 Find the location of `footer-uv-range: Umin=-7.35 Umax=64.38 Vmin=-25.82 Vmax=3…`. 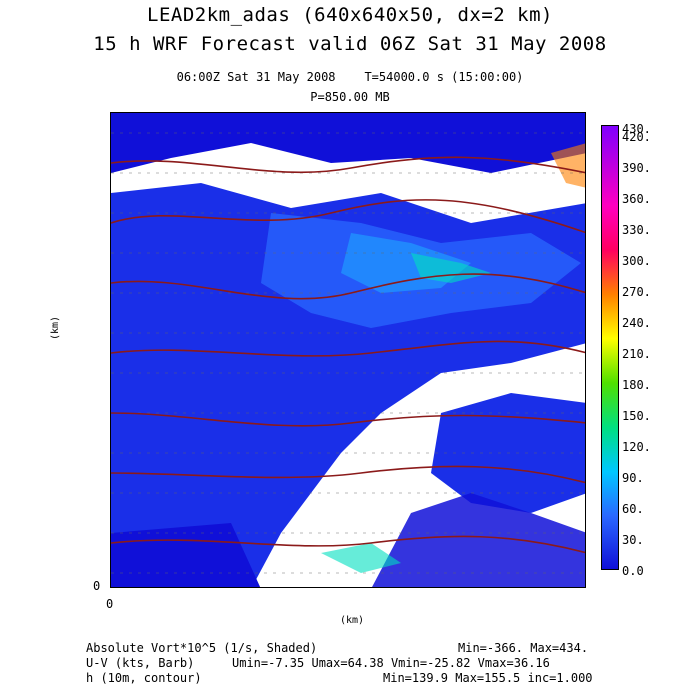

footer-uv-range: Umin=-7.35 Umax=64.38 Vmin=-25.82 Vmax=3… is located at coordinates (391, 663).